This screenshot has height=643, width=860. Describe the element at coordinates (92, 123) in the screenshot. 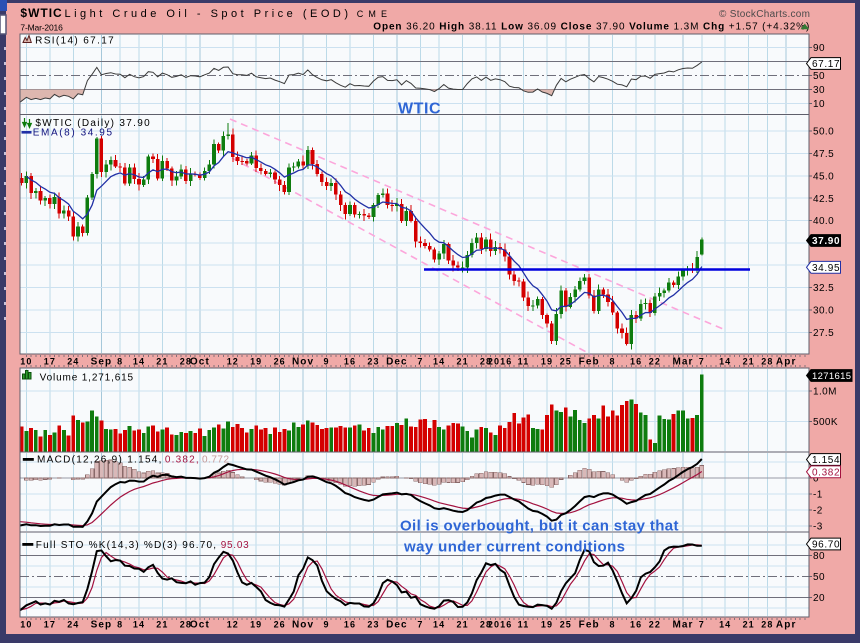

I see `svg-text: $WTIC (Daily) 37.90` at that location.